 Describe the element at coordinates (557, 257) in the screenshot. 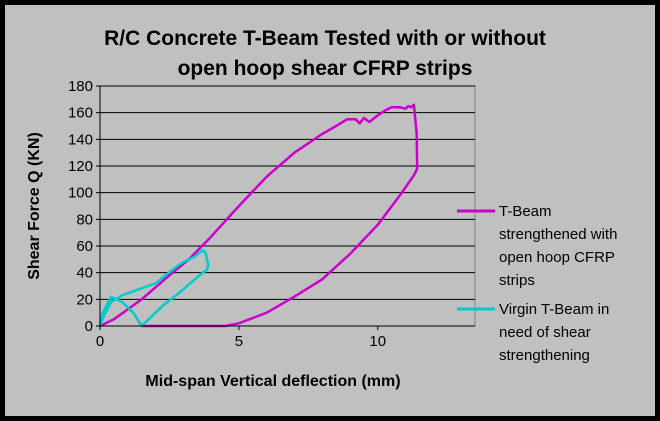

I see `legend-label-line: open hoop CFRP` at that location.